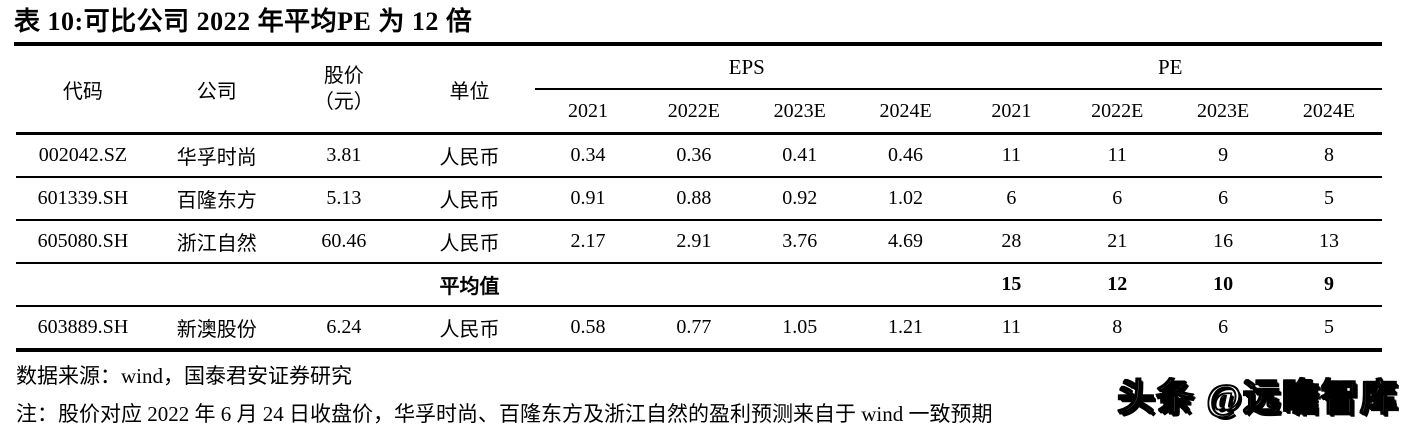  Describe the element at coordinates (1011, 241) in the screenshot. I see `cell-pe-2021: 28` at that location.